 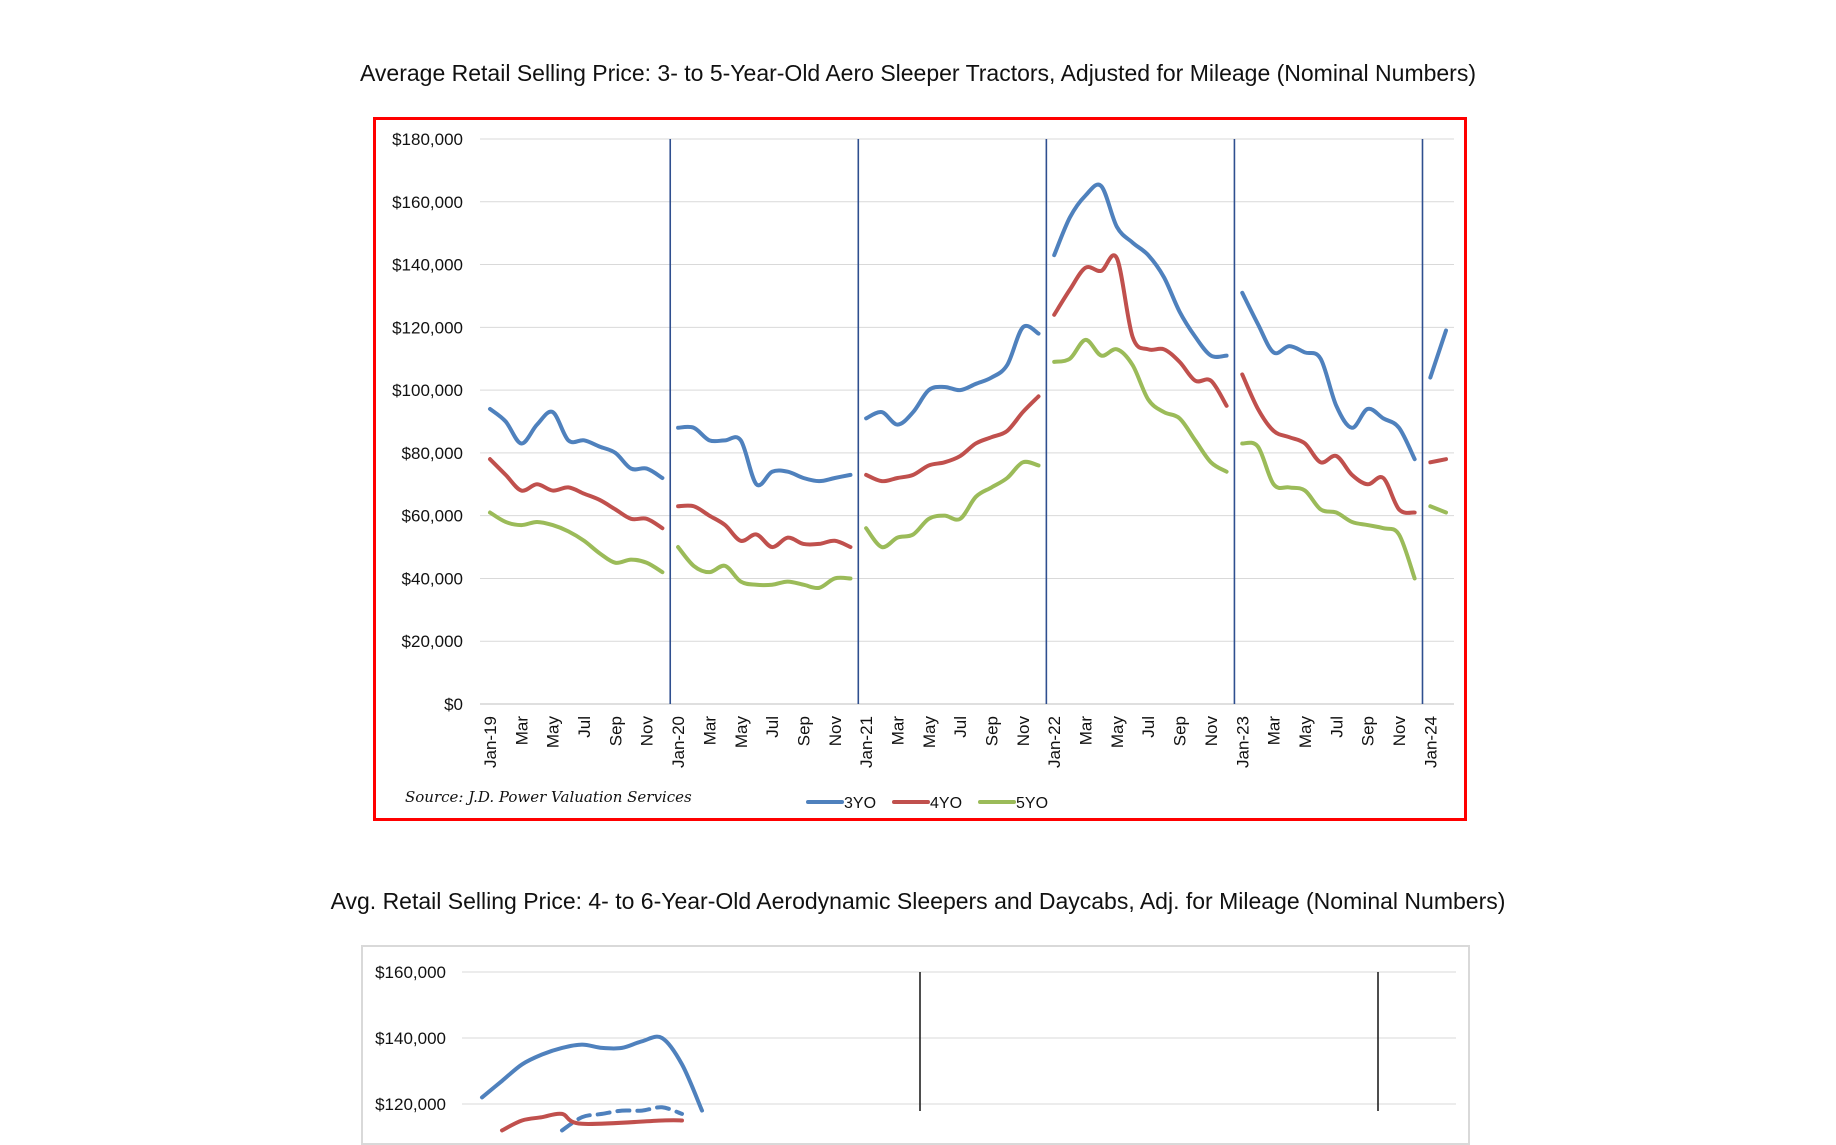 What do you see at coordinates (453, 704) in the screenshot?
I see `y-tick-label: $0` at bounding box center [453, 704].